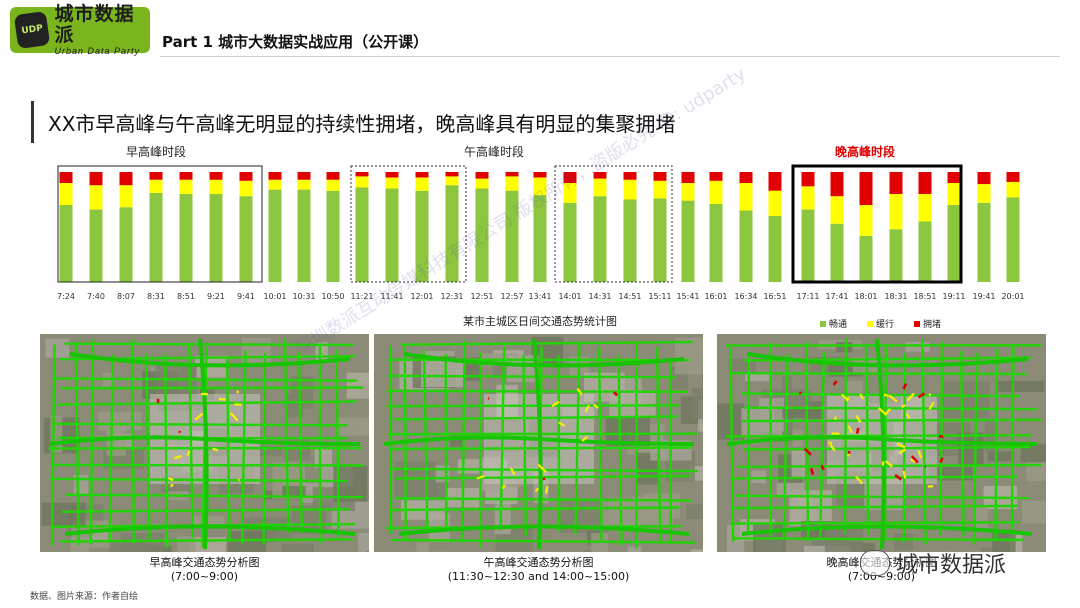 The height and width of the screenshot is (608, 1080). I want to click on x-tick-label: 20:01, so click(1012, 296).